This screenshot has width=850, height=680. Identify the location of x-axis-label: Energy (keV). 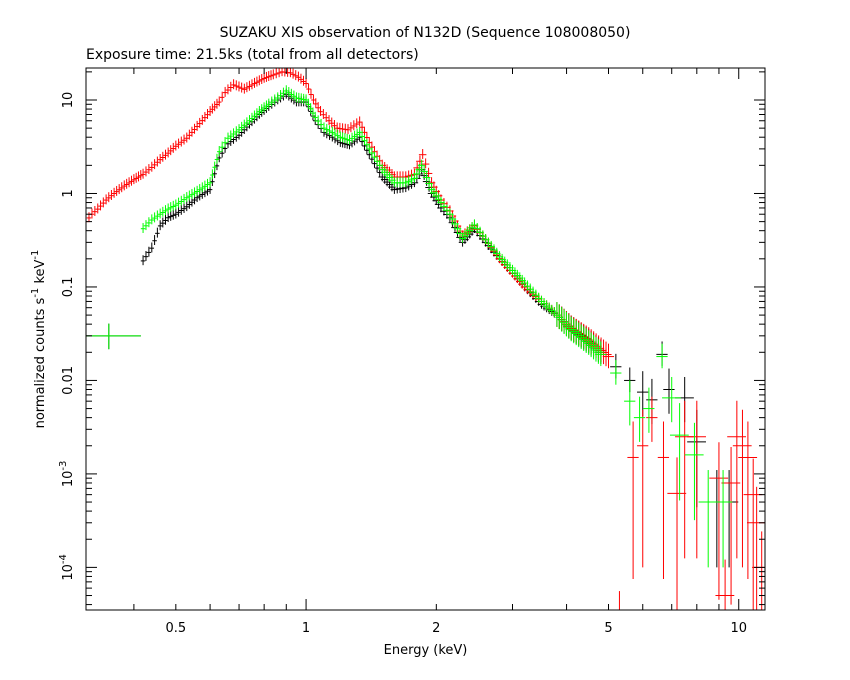
(426, 650).